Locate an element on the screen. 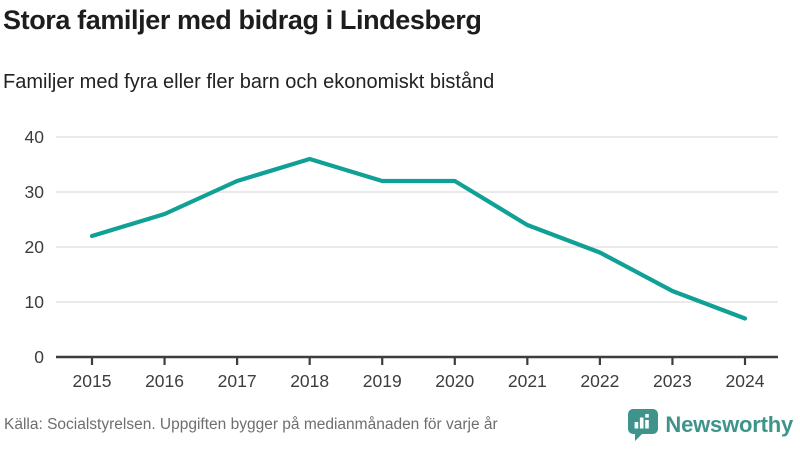 The height and width of the screenshot is (450, 800). brand-name: Newsworthy is located at coordinates (729, 424).